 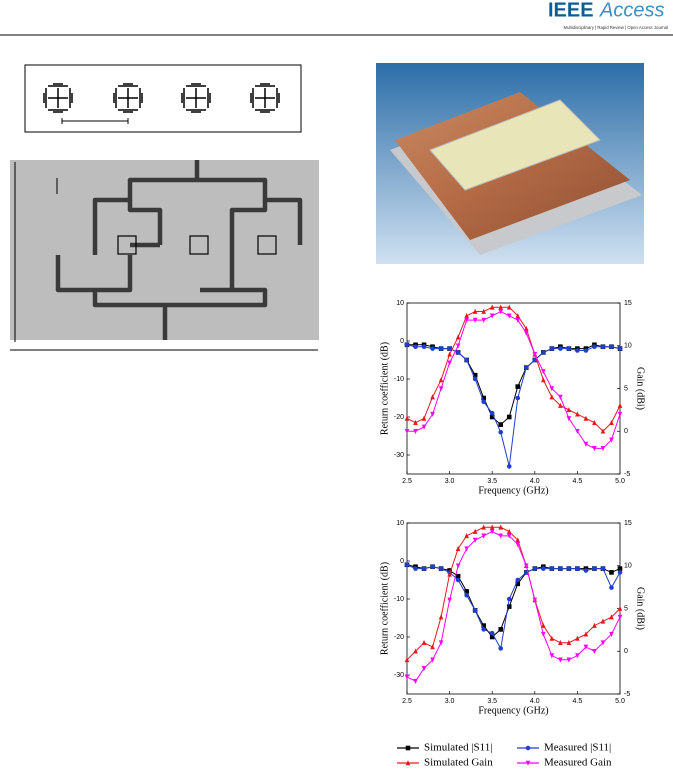 What do you see at coordinates (528, 748) in the screenshot?
I see `legend-marker` at bounding box center [528, 748].